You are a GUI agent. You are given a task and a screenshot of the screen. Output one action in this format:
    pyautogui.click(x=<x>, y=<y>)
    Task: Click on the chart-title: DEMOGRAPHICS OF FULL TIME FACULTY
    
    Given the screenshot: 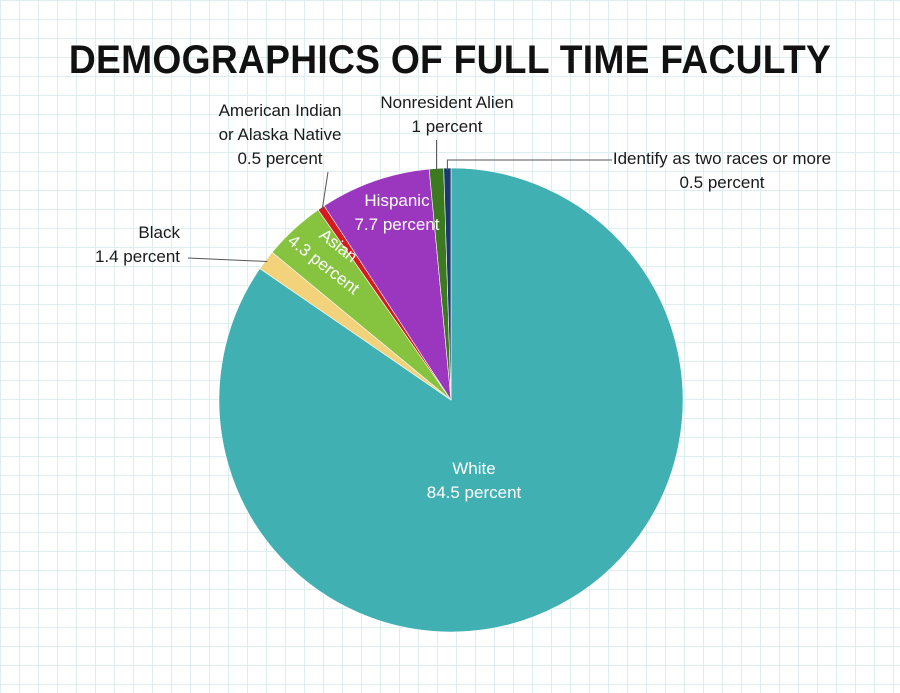 What is the action you would take?
    pyautogui.click(x=450, y=60)
    